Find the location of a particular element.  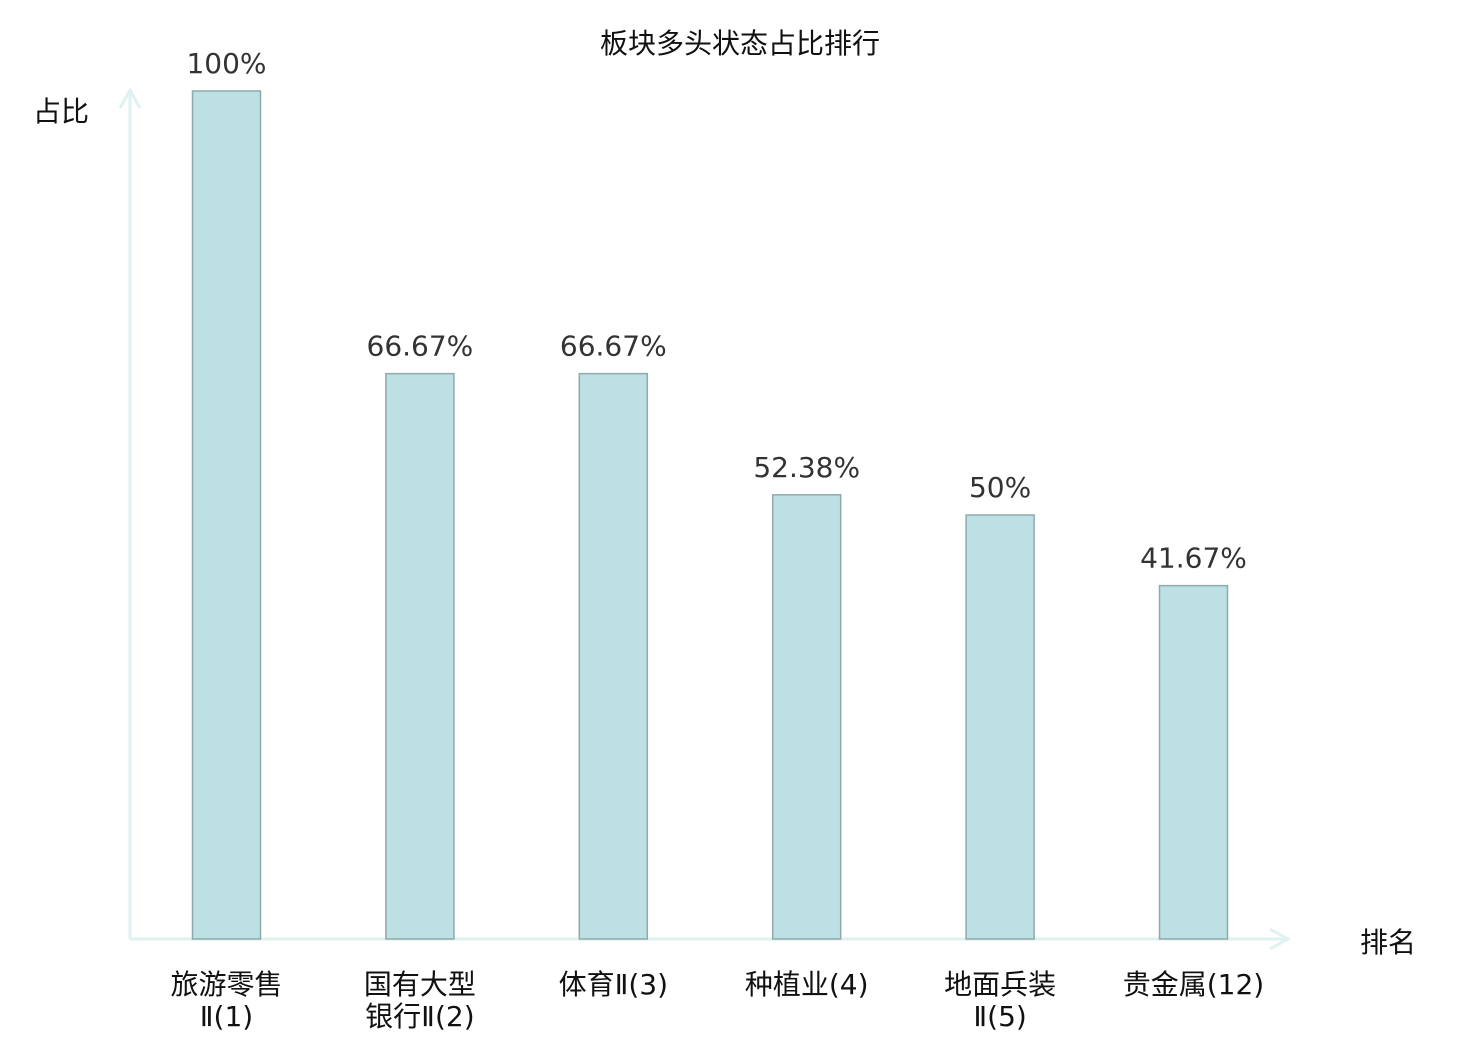

category-label: 银行Ⅱ(2) is located at coordinates (419, 1016).